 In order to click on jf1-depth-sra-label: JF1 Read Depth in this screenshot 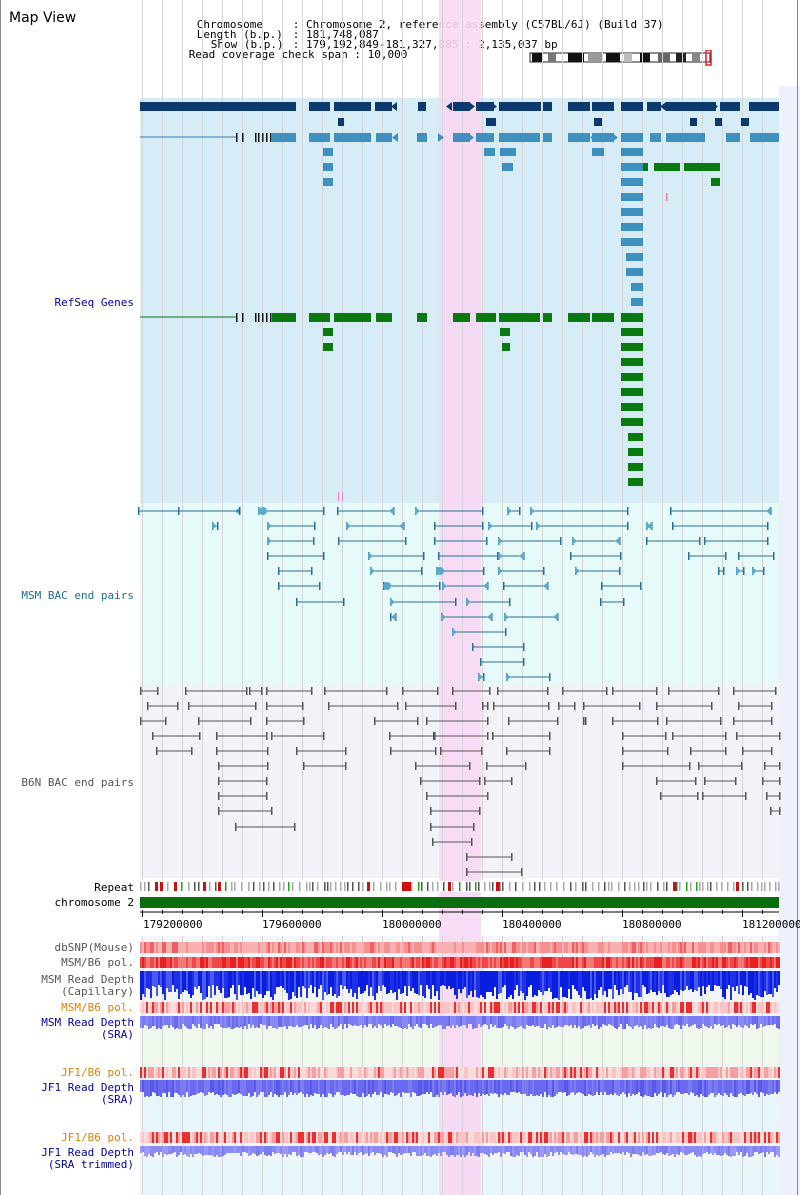, I will do `click(87, 1087)`.